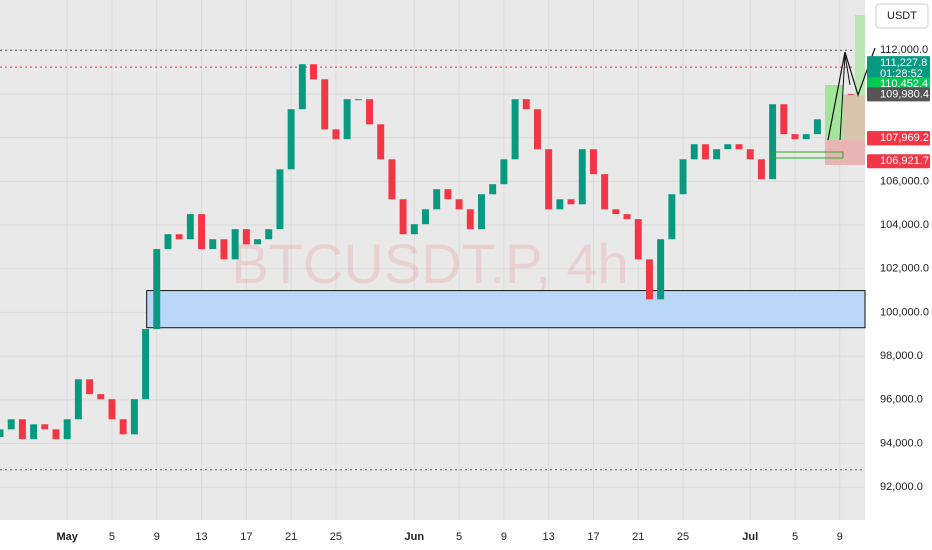 Image resolution: width=932 pixels, height=550 pixels. What do you see at coordinates (67, 537) in the screenshot?
I see `x-tick-label: May` at bounding box center [67, 537].